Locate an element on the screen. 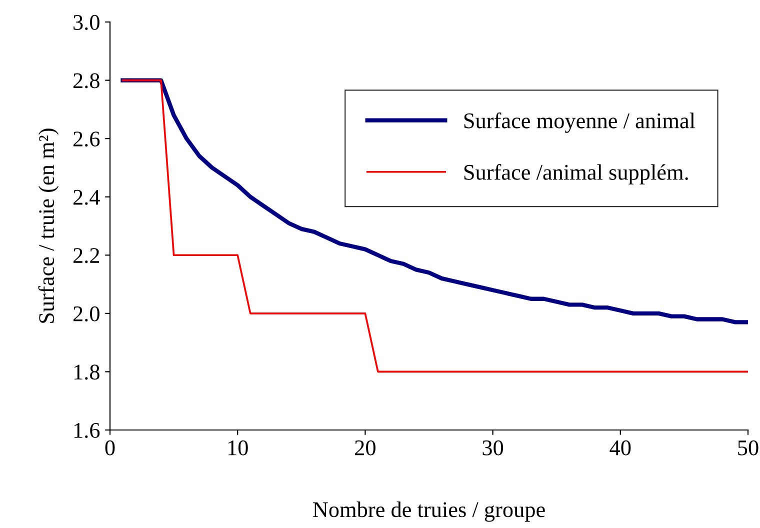  x-tick-label: 30 is located at coordinates (493, 448).